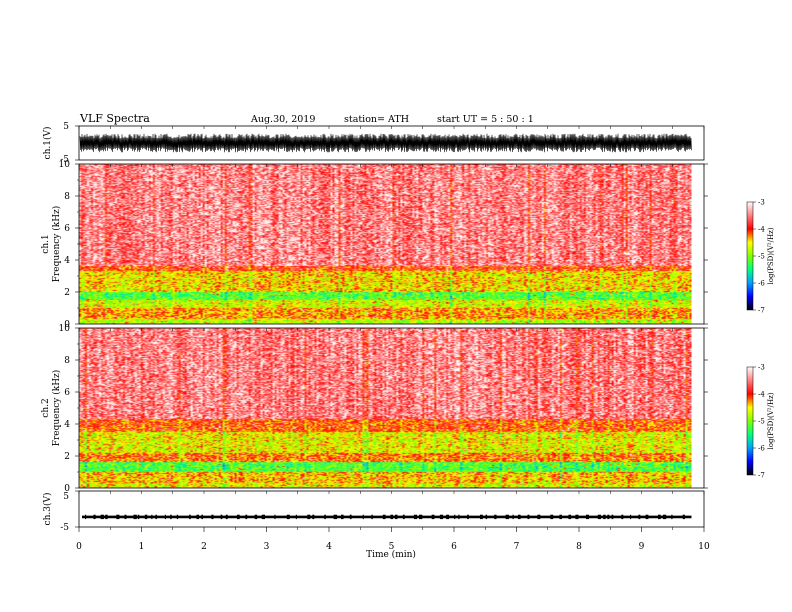 This screenshot has height=612, width=792. Describe the element at coordinates (67, 197) in the screenshot. I see `ch1-spec-ytick-label: 8` at that location.